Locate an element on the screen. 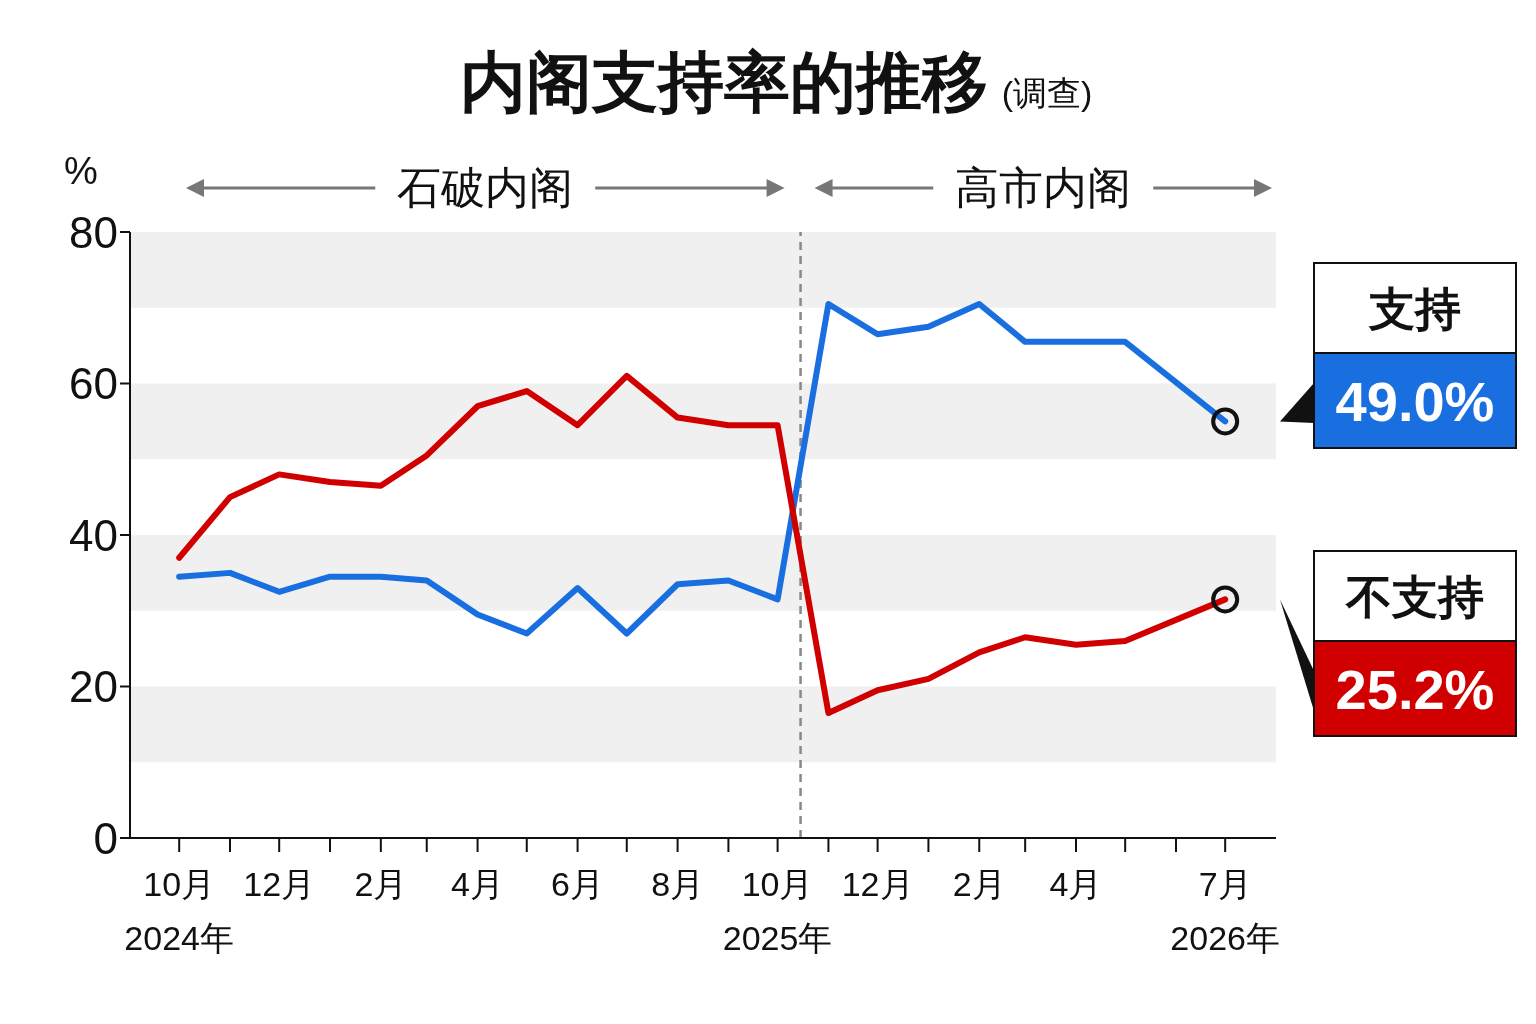  y-tick-label: 80 is located at coordinates (93, 232).